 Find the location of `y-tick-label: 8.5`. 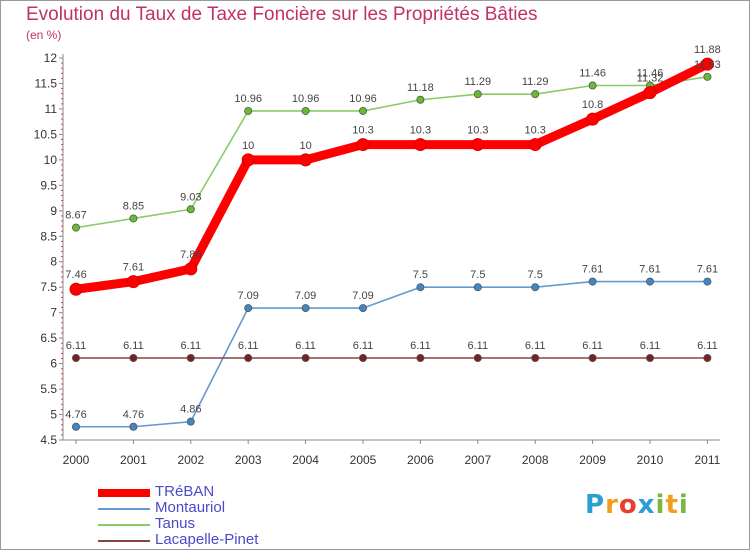

y-tick-label: 8.5 is located at coordinates (48, 236).